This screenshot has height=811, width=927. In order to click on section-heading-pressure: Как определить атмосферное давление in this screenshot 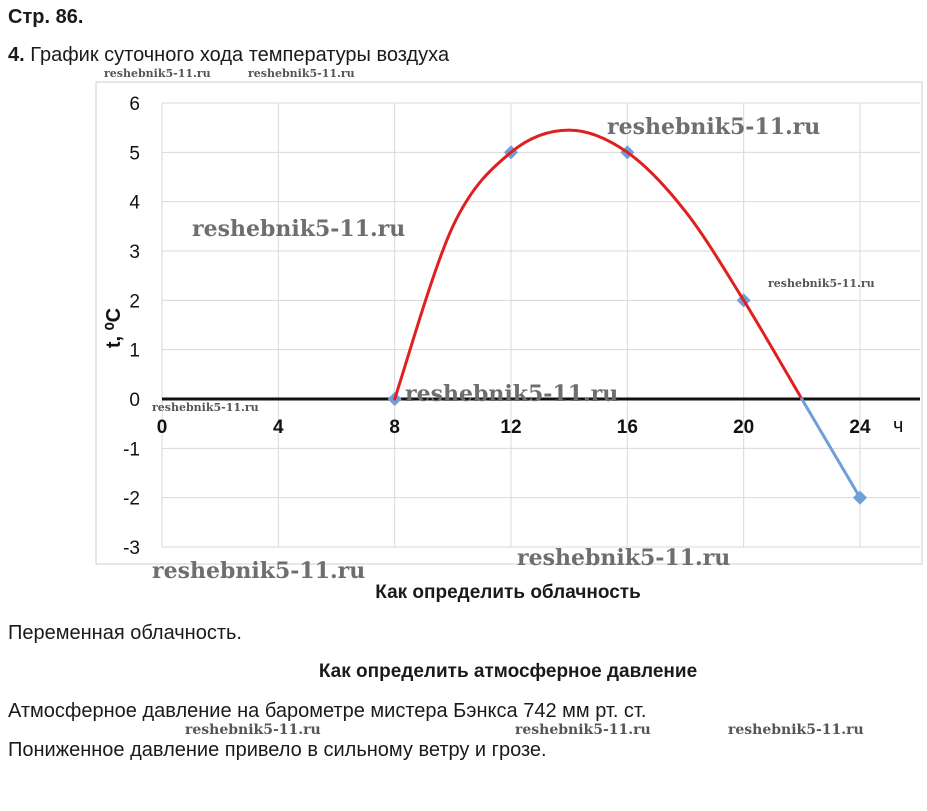, I will do `click(508, 671)`.